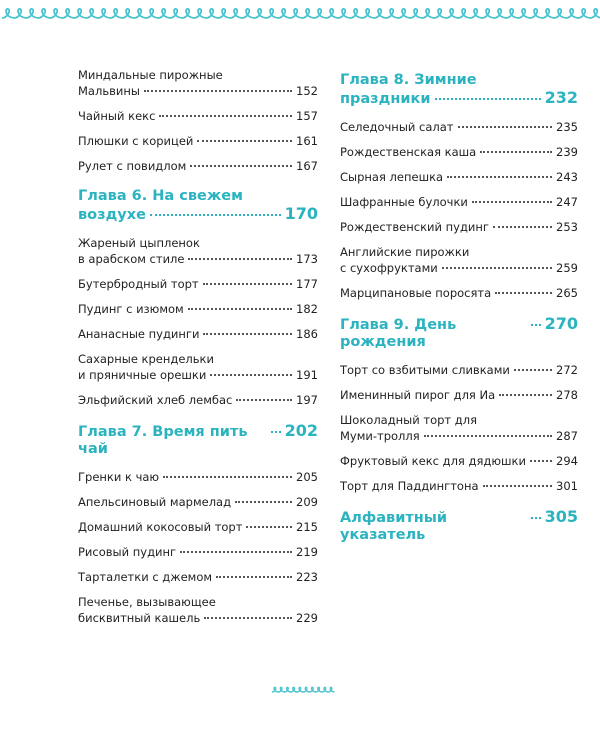  Describe the element at coordinates (567, 486) in the screenshot. I see `page-number: 301` at that location.